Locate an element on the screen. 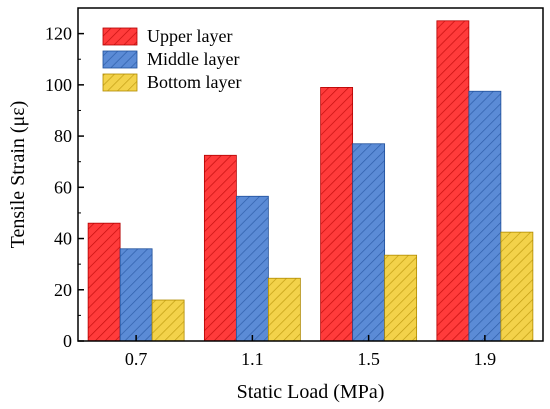 The width and height of the screenshot is (550, 409). y-tick-label: 40 is located at coordinates (63, 239).